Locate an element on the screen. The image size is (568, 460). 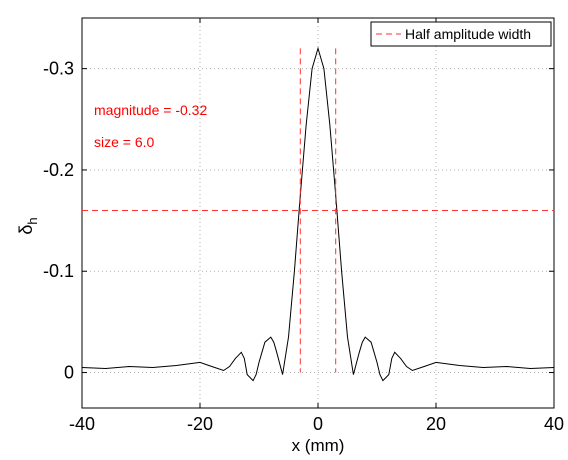
x-tick-label: 0 is located at coordinates (318, 424).